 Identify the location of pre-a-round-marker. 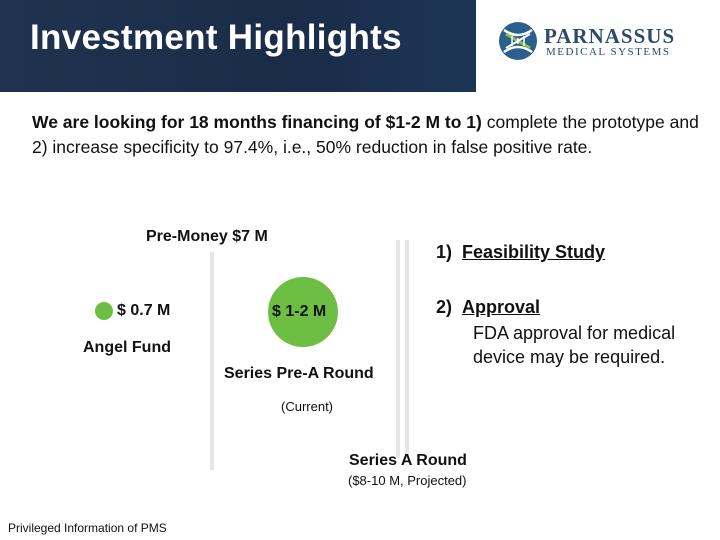
(303, 312).